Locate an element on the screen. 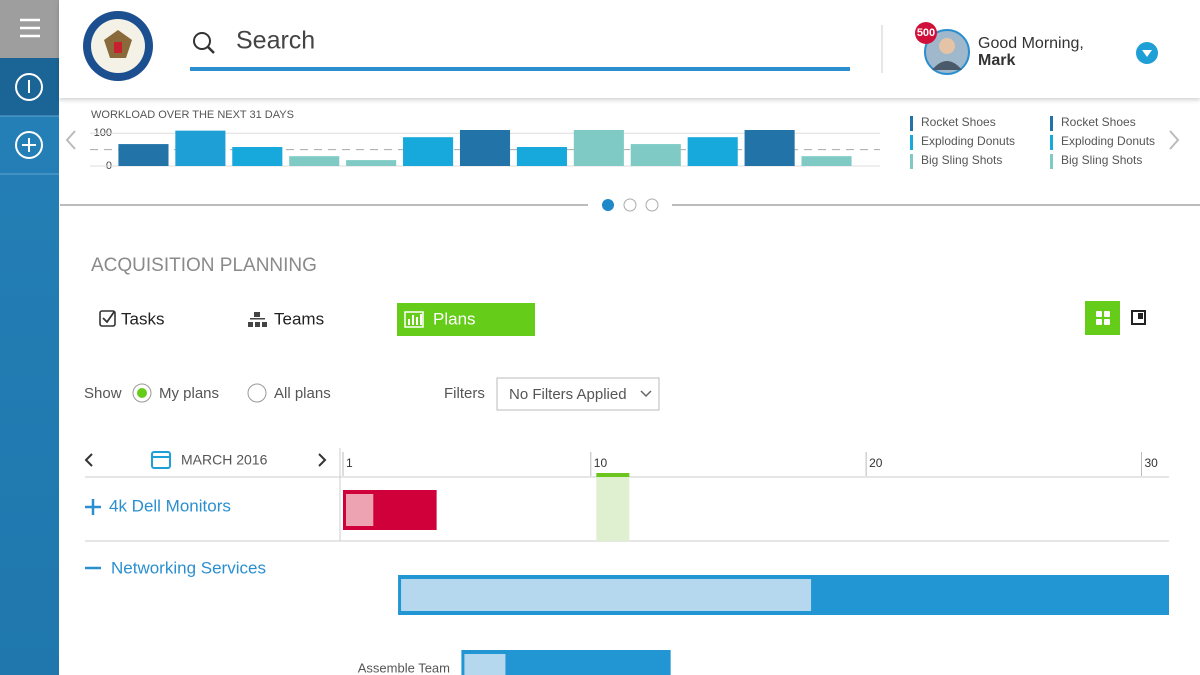 Image resolution: width=1200 pixels, height=675 pixels. add-icon is located at coordinates (29, 145).